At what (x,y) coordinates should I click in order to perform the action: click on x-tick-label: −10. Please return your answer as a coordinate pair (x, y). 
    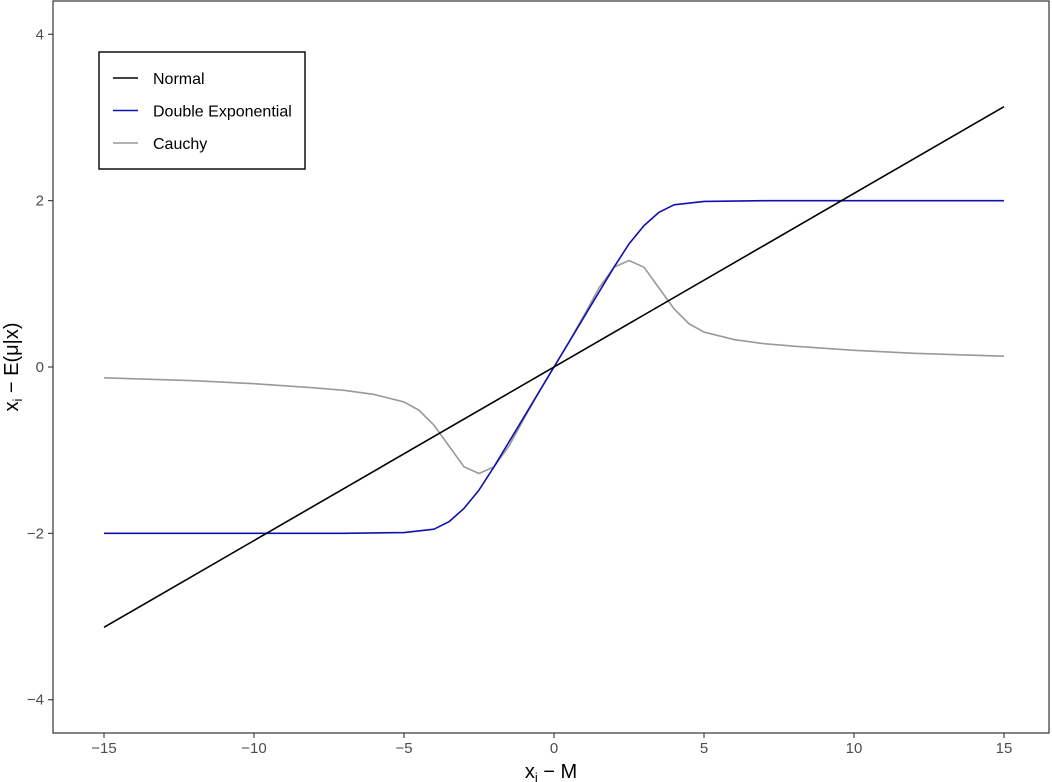
    Looking at the image, I should click on (253, 748).